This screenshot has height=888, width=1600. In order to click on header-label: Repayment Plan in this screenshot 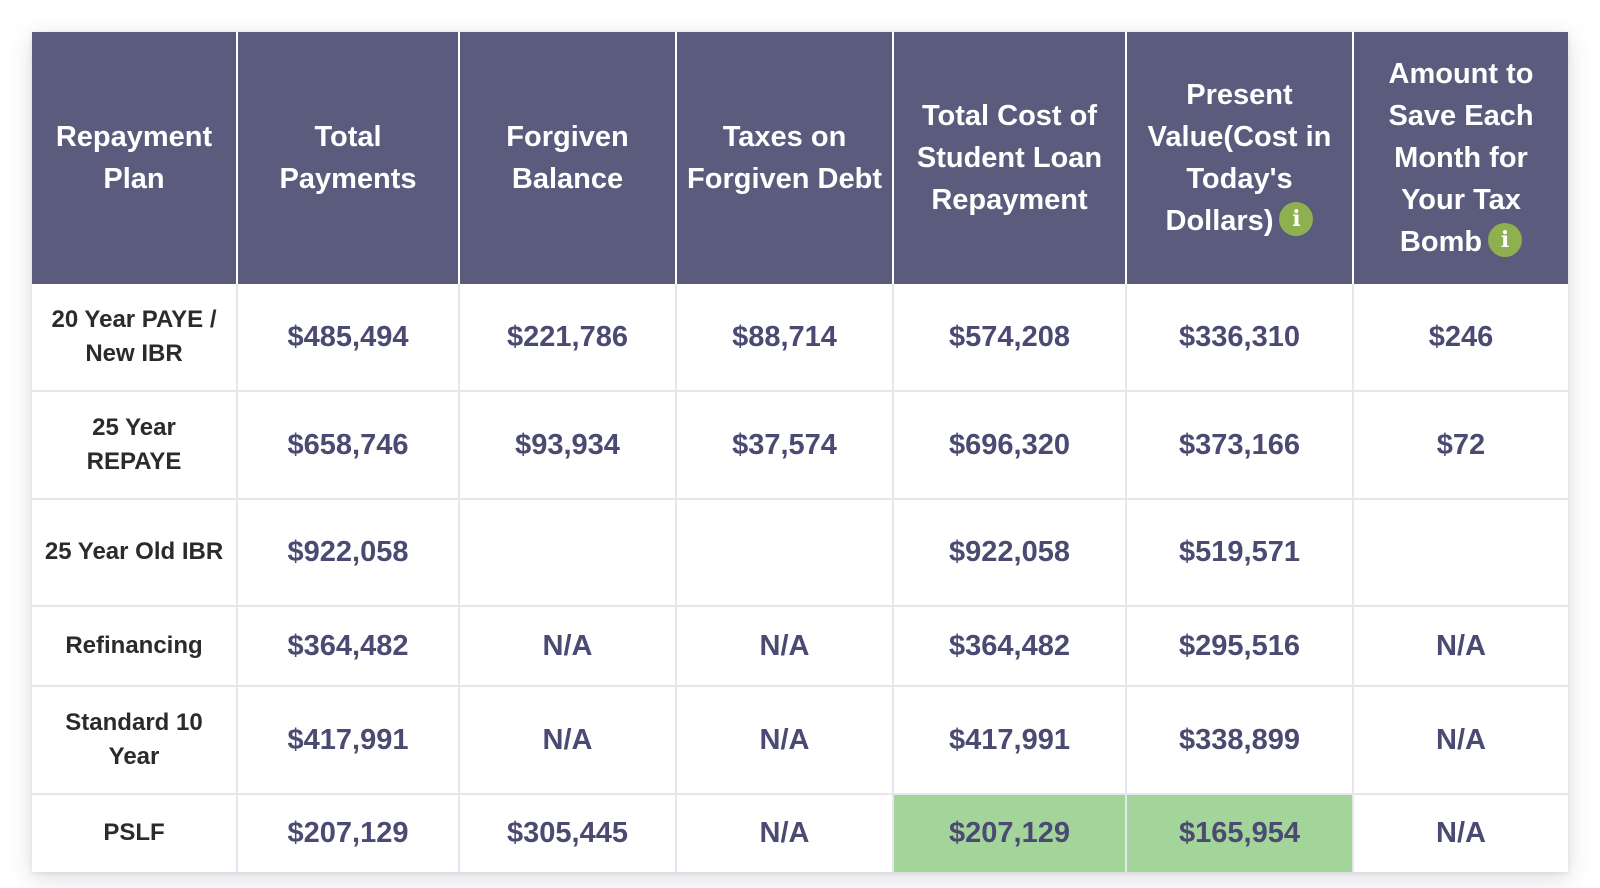, I will do `click(134, 158)`.